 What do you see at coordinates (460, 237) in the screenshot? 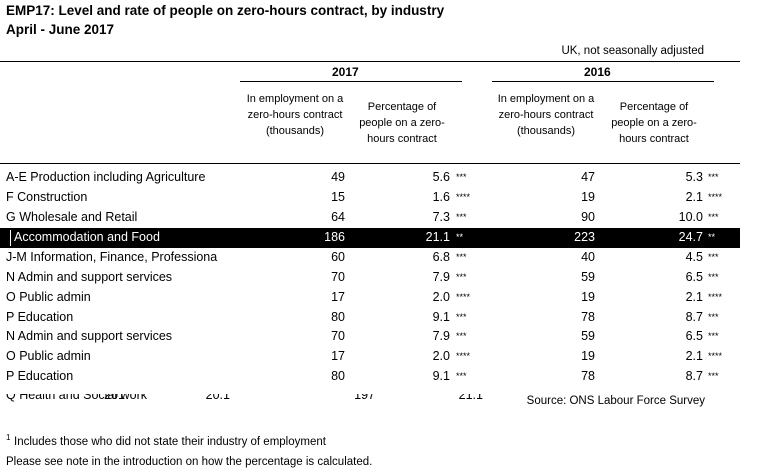
I see `quality-2017-cell: **` at bounding box center [460, 237].